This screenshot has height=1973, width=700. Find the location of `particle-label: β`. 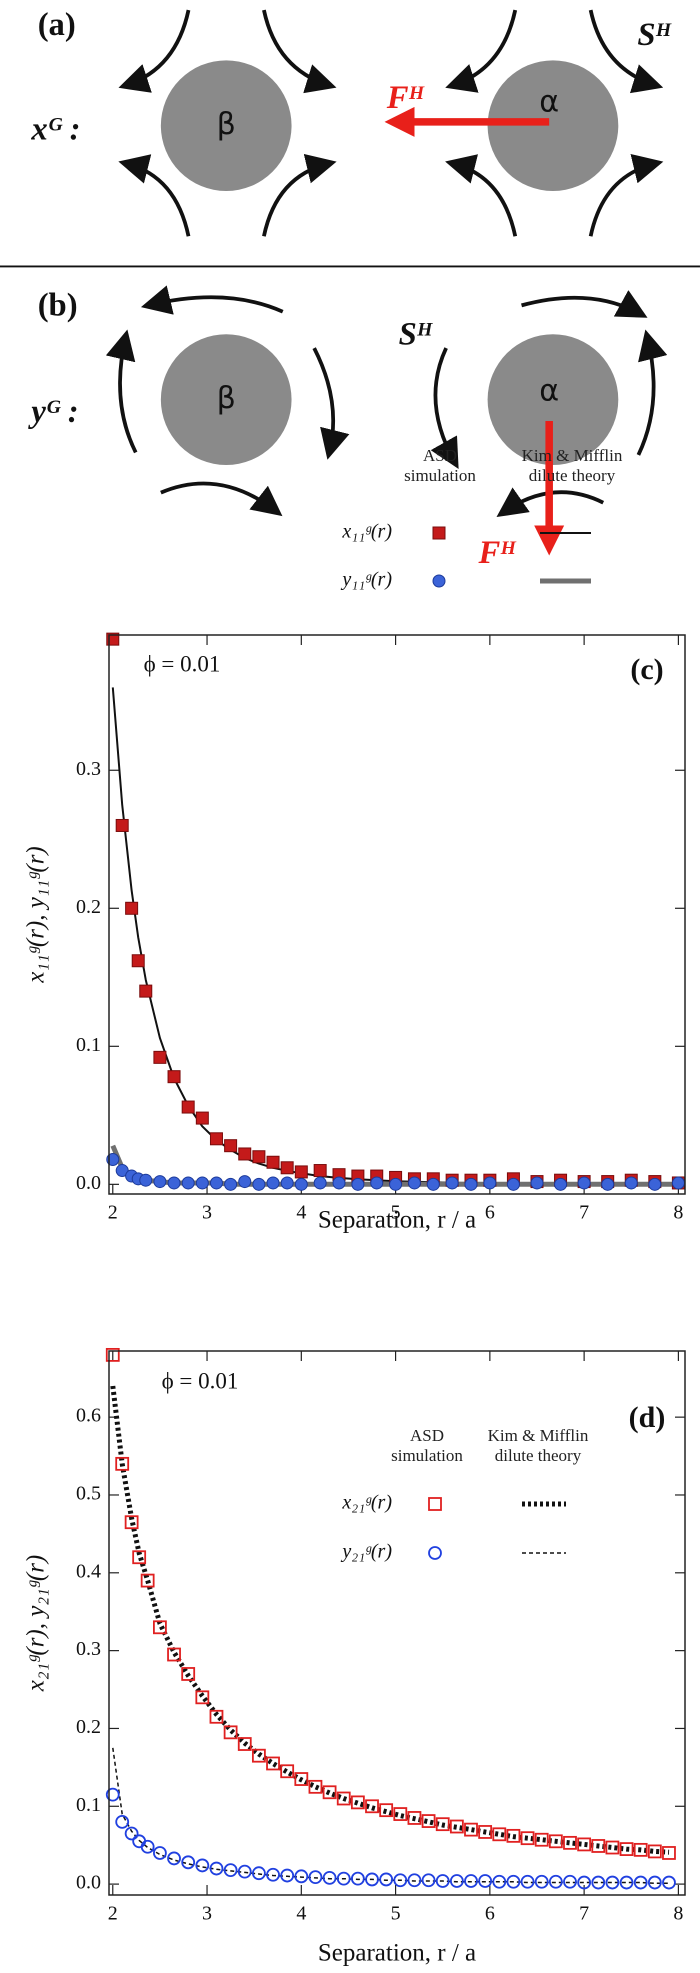

particle-label: β is located at coordinates (226, 124).